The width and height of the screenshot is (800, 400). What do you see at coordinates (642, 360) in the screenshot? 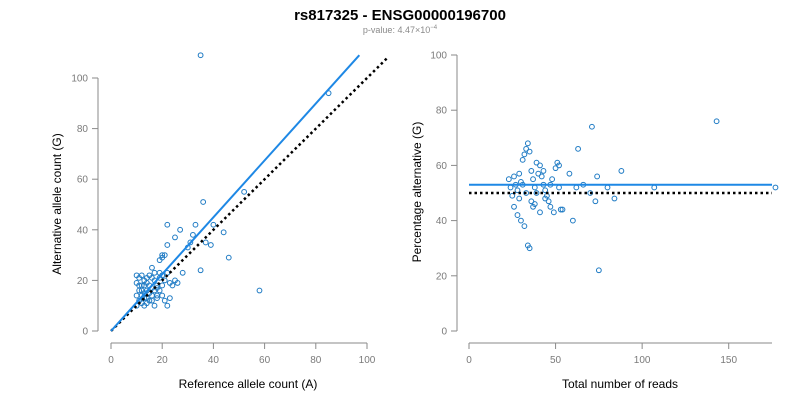
I see `x-tick-label: 100` at bounding box center [642, 360].